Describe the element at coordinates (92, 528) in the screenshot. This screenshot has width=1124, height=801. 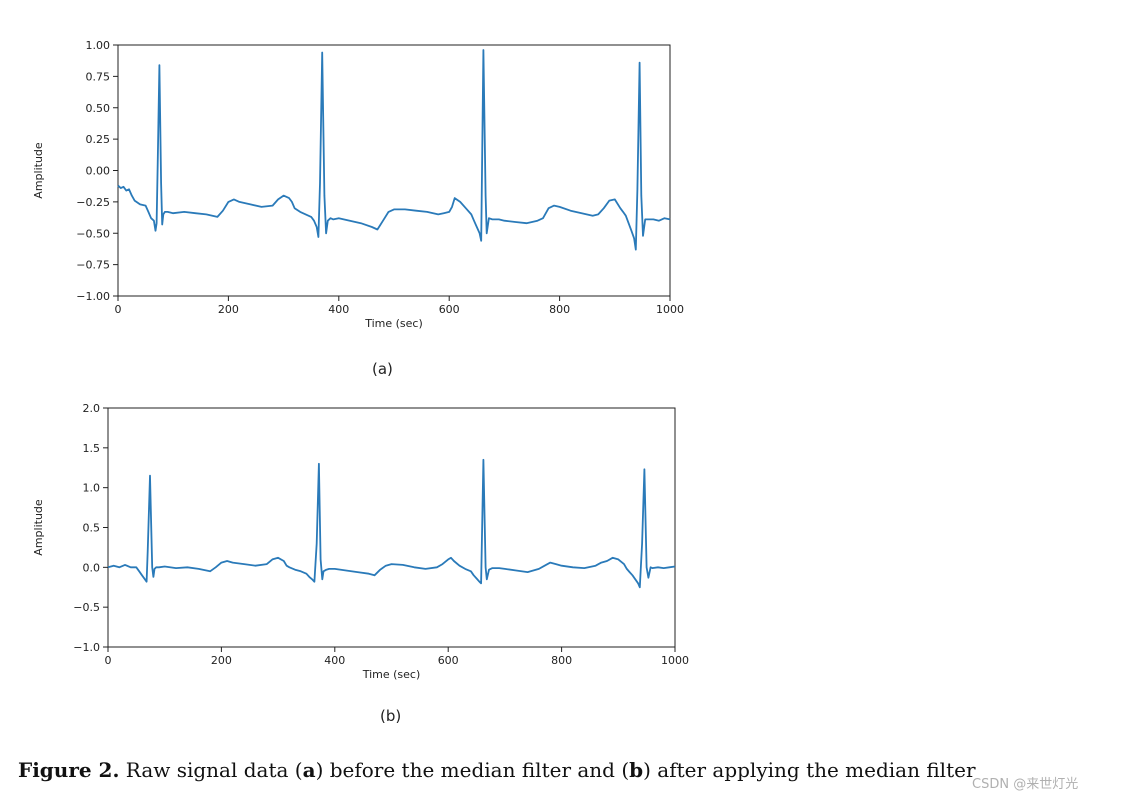
I see `y-tick-label: 0.5` at that location.